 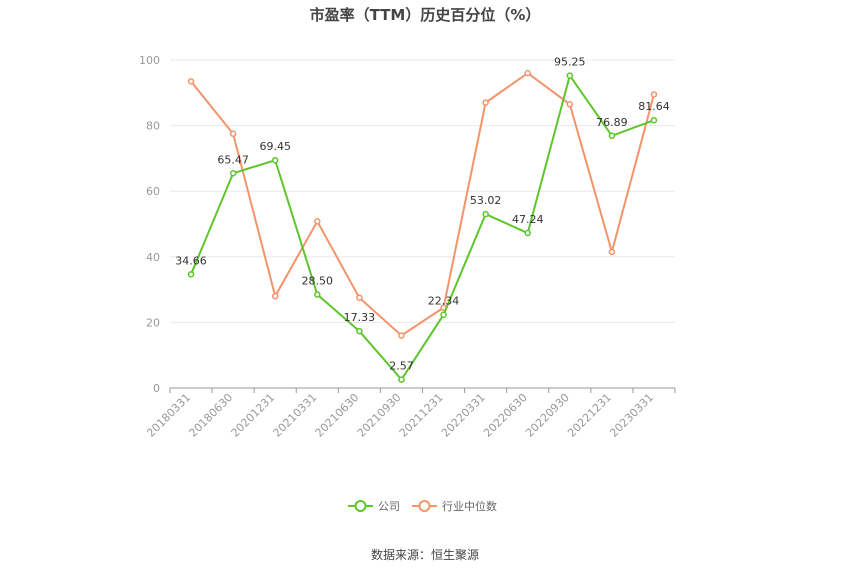 I want to click on x-tick-label: 20210331, so click(x=295, y=415).